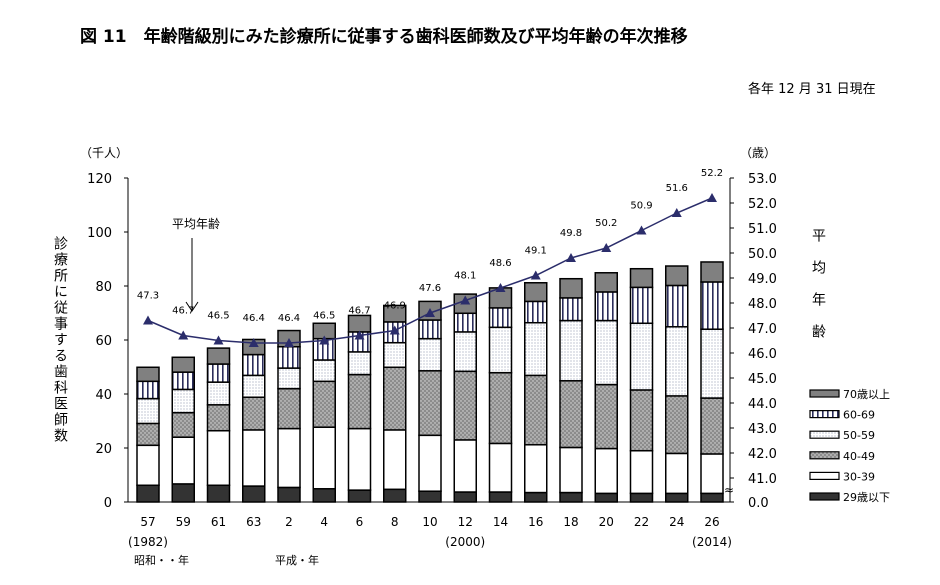 The height and width of the screenshot is (585, 940). Describe the element at coordinates (183, 522) in the screenshot. I see `x-tick-label: 59` at that location.